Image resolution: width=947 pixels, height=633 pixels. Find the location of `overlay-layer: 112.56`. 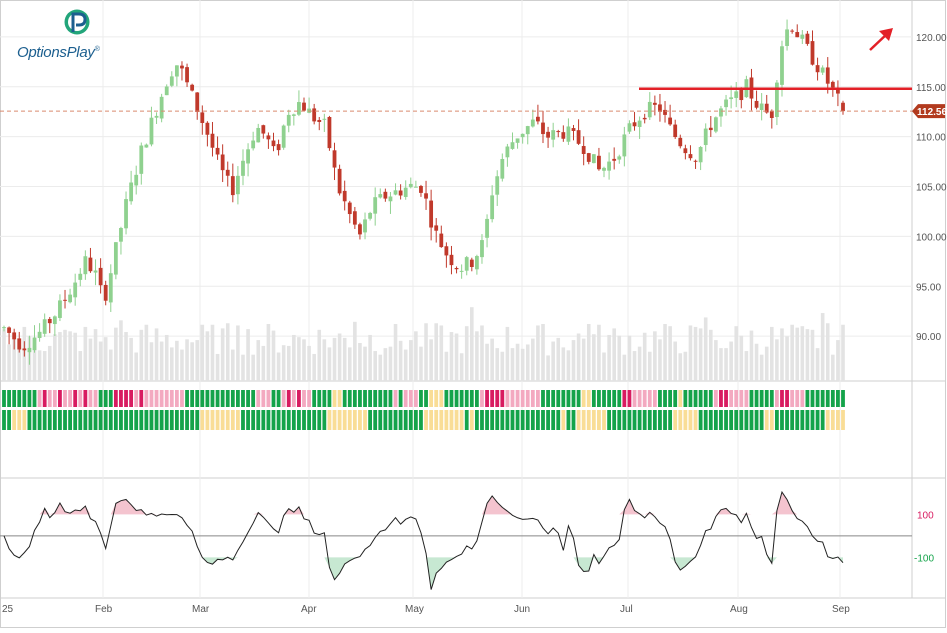

overlay-layer: 112.56 is located at coordinates (473, 73).